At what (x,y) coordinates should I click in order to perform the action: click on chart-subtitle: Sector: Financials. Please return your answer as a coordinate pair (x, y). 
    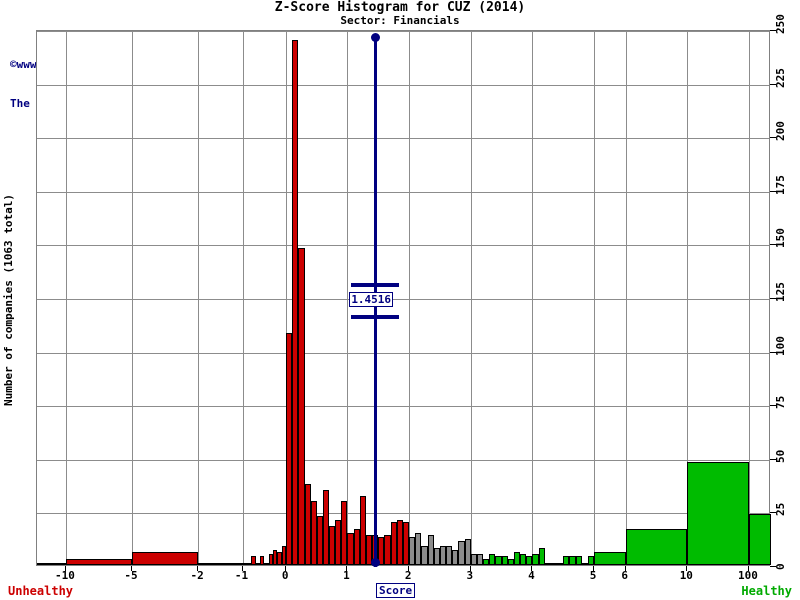
    Looking at the image, I should click on (400, 20).